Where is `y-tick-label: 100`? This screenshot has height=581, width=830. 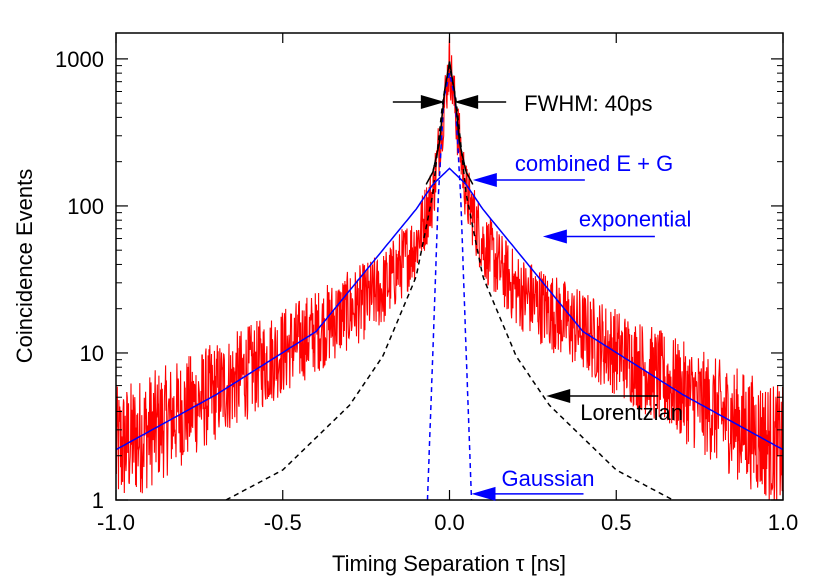
y-tick-label: 100 is located at coordinates (85, 206).